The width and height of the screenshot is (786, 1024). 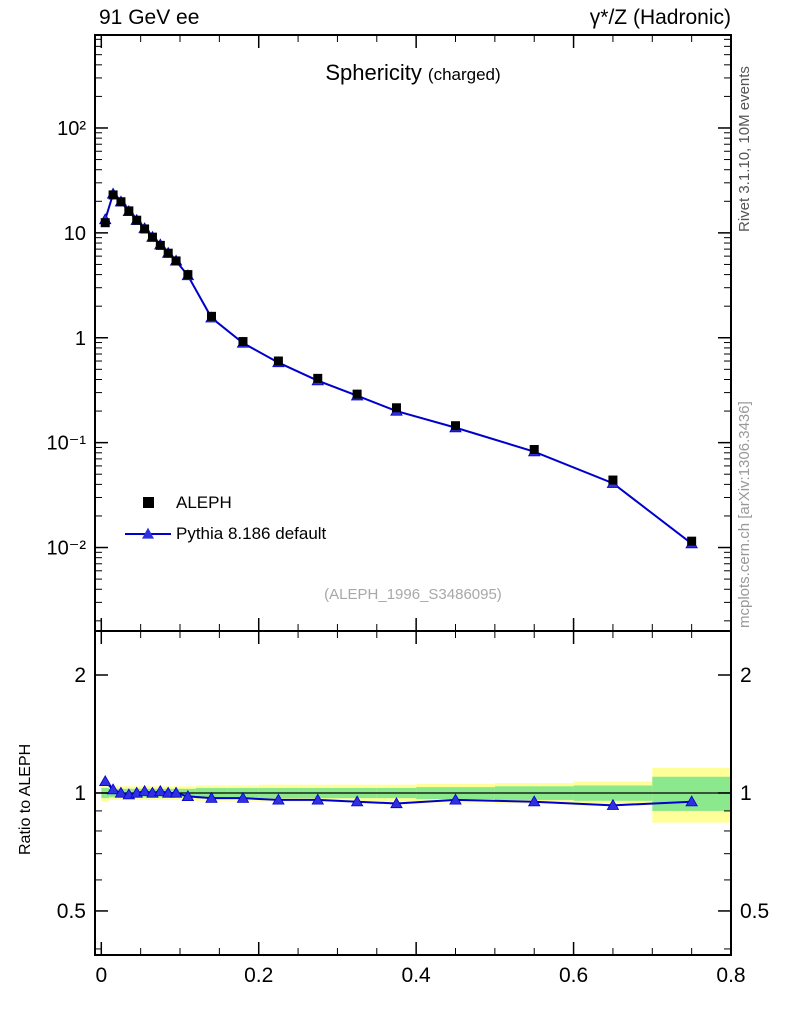 I want to click on plot-title-main: Sphericity, so click(x=373, y=72).